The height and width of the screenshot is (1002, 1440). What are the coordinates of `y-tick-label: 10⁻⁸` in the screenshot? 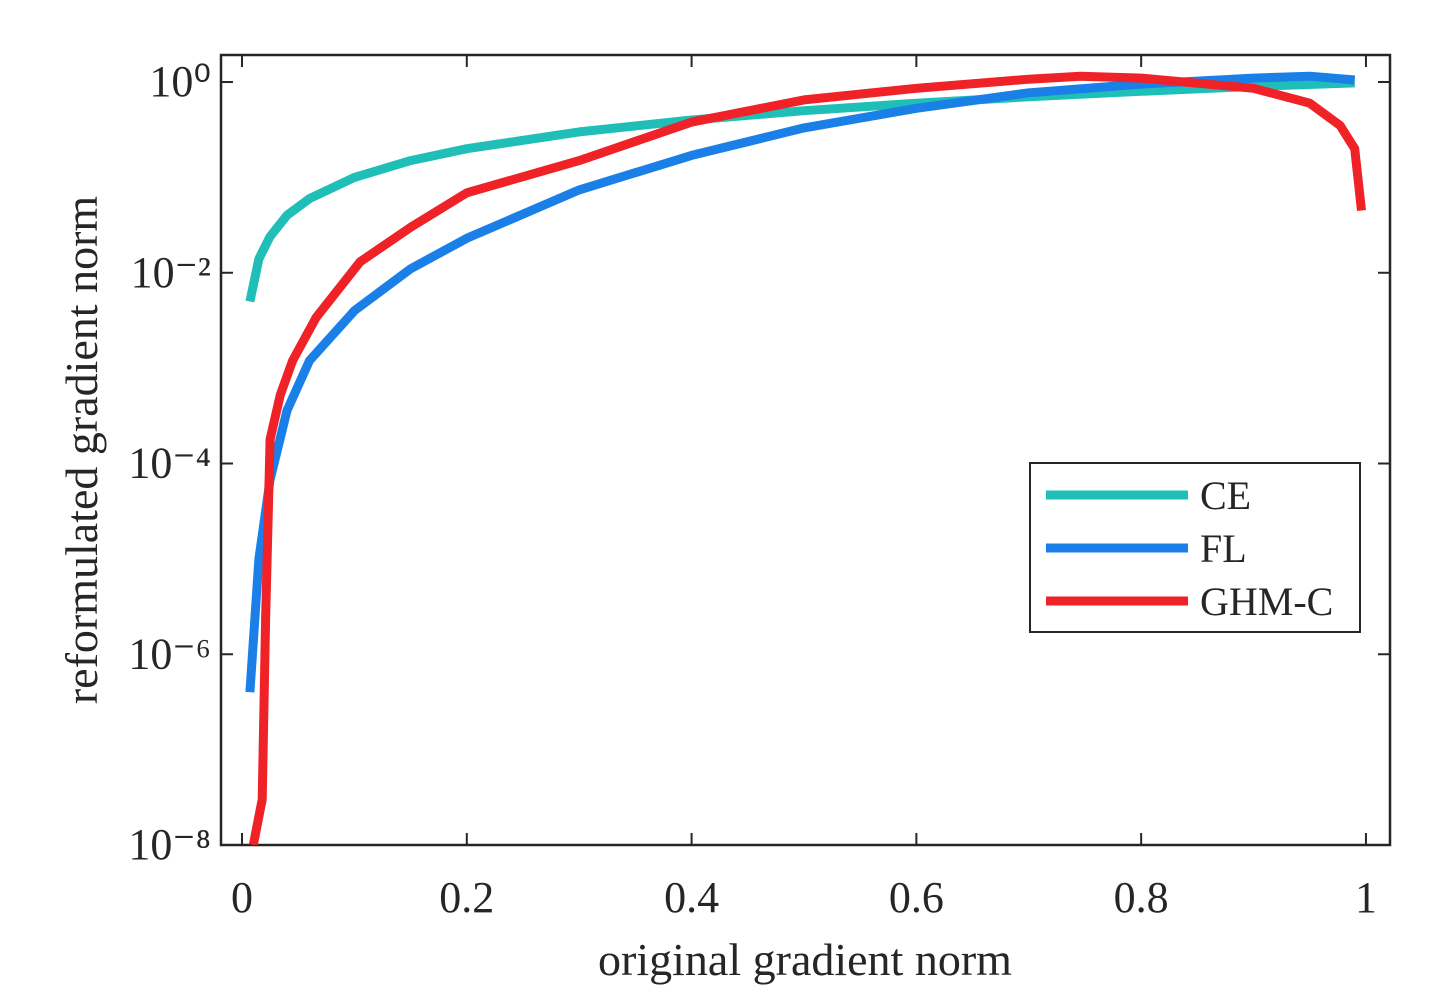 It's located at (169, 844).